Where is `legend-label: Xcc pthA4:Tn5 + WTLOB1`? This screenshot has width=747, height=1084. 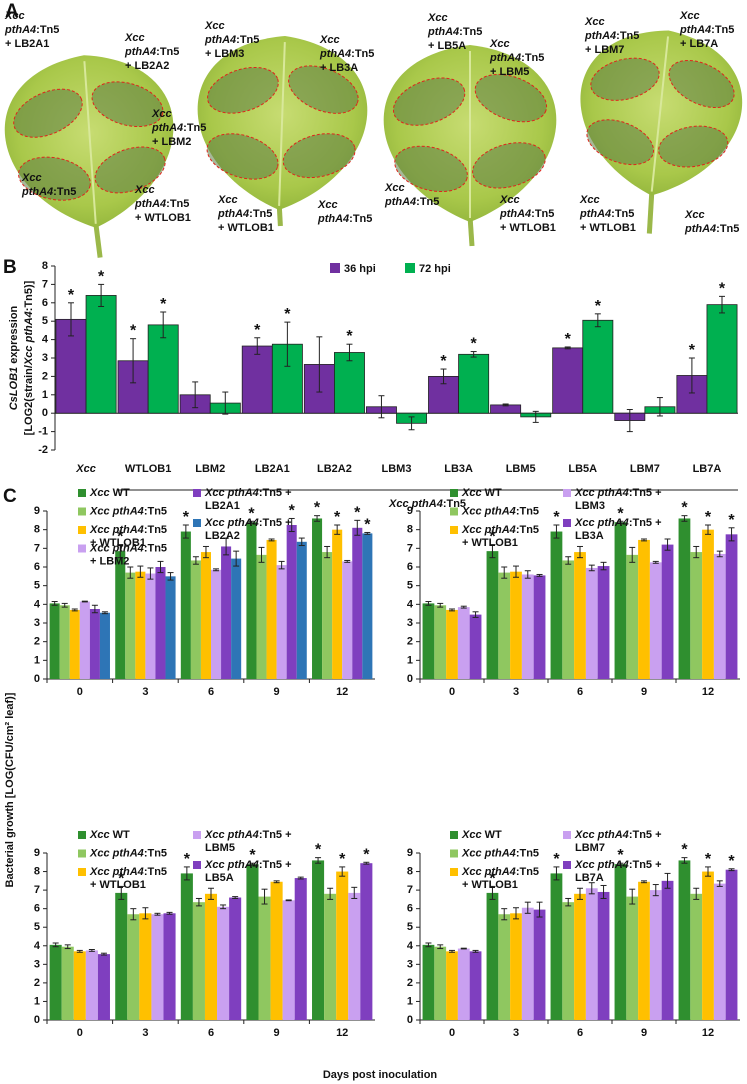 legend-label: Xcc pthA4:Tn5 + WTLOB1 is located at coordinates (501, 878).